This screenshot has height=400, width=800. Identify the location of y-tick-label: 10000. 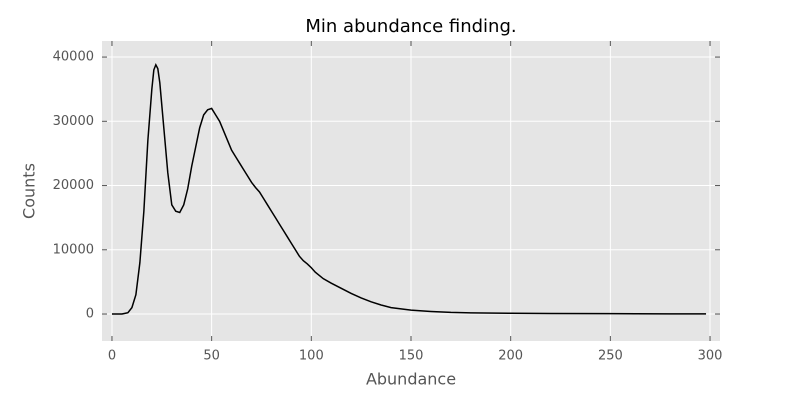
(73, 249).